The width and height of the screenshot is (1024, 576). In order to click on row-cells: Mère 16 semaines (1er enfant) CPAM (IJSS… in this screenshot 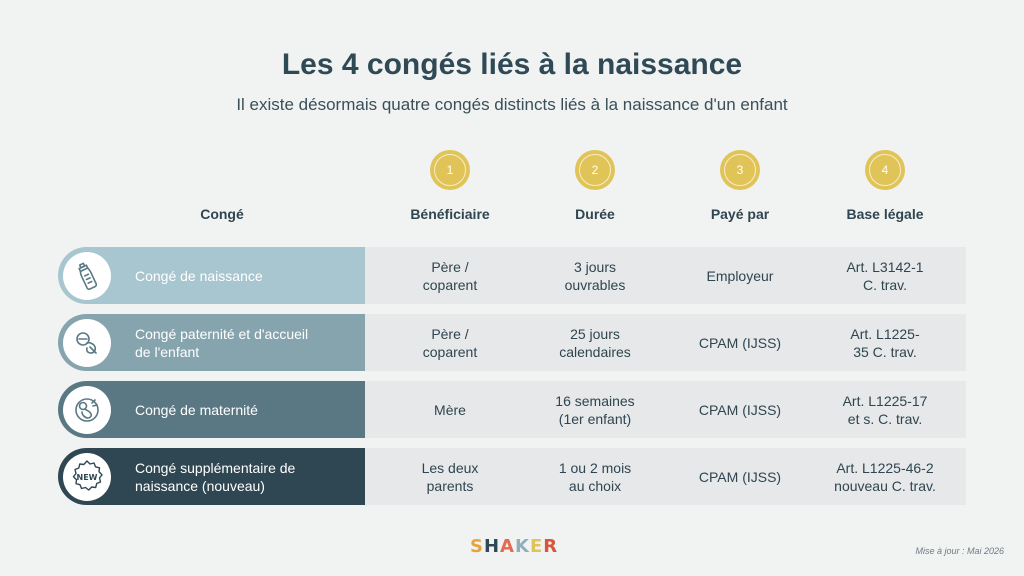, I will do `click(665, 409)`.